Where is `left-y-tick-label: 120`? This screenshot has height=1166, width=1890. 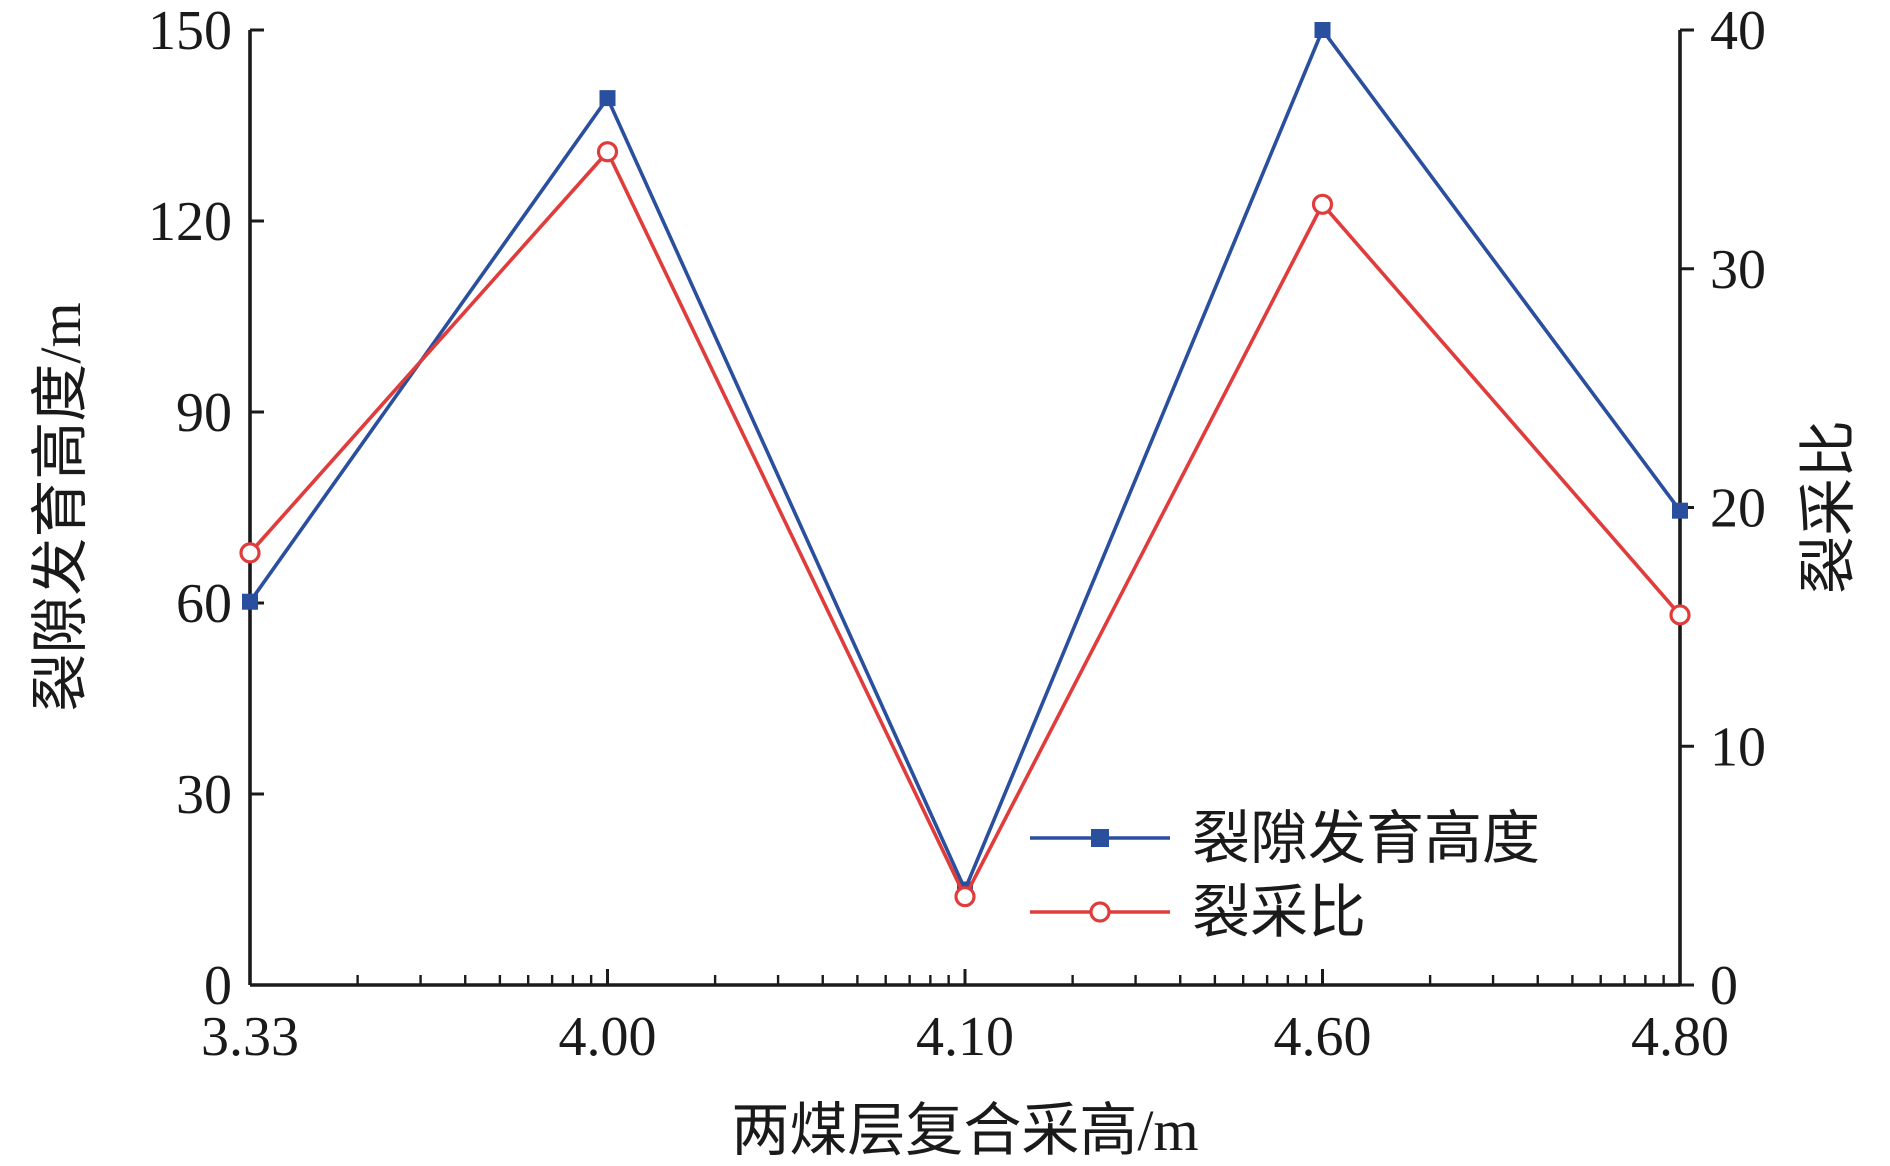
left-y-tick-label: 120 is located at coordinates (190, 222).